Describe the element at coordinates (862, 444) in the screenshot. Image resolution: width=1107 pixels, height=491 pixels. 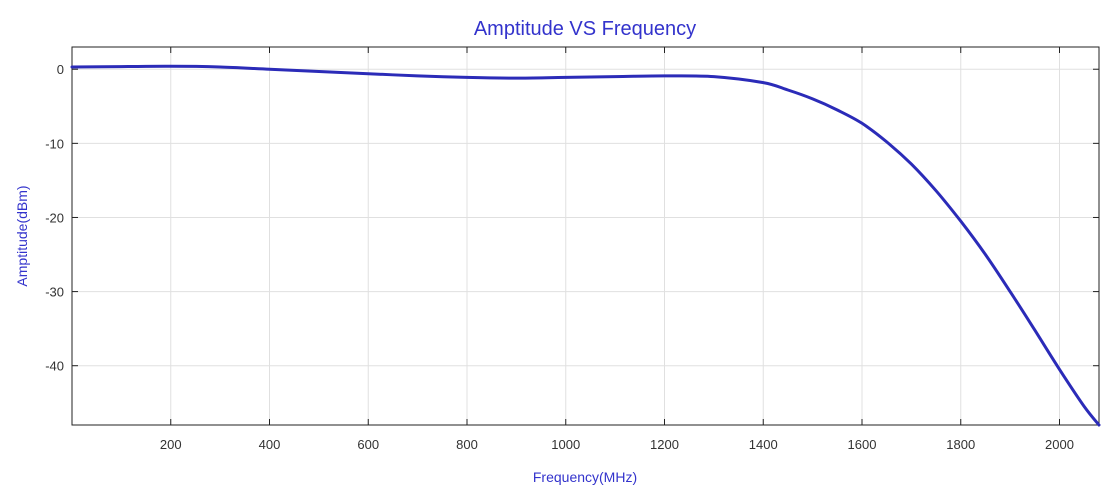
I see `x-tick-label: 1600` at that location.